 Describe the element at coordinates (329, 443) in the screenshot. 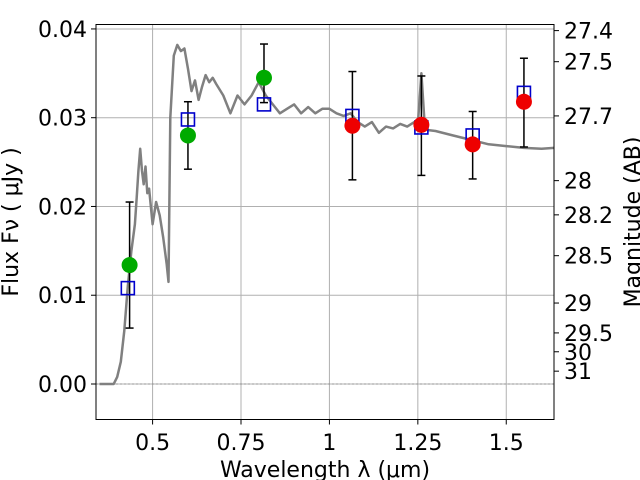

I see `x-tick-label: 1` at that location.